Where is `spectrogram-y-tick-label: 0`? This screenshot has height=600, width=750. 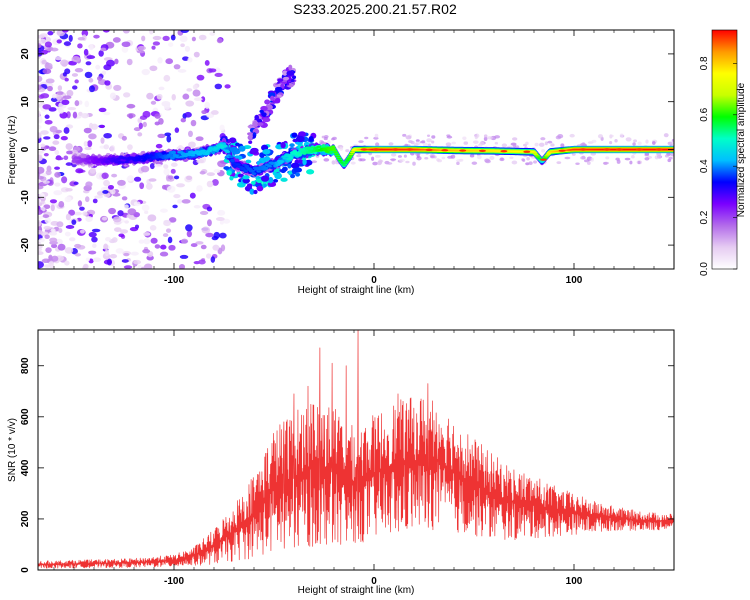 spectrogram-y-tick-label: 0 is located at coordinates (25, 149).